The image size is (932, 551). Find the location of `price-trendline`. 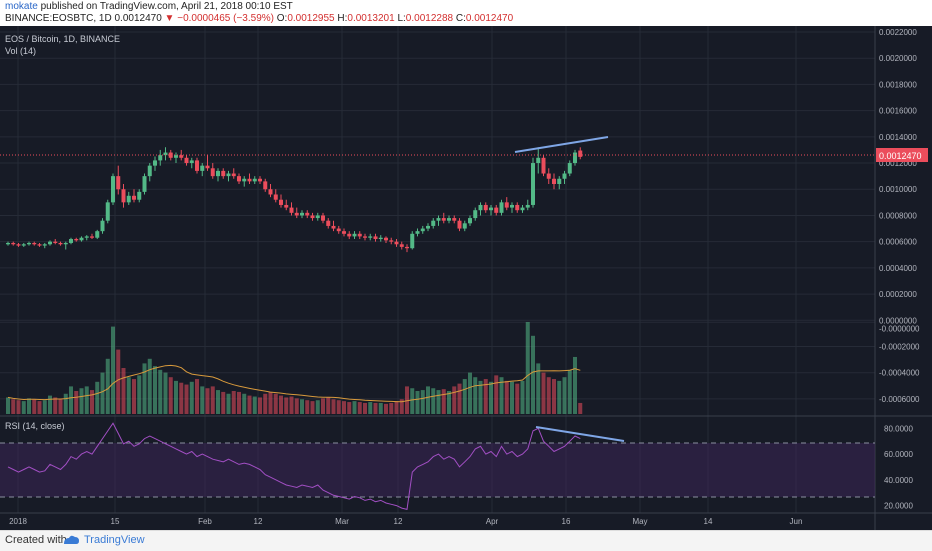

price-trendline is located at coordinates (561, 144).